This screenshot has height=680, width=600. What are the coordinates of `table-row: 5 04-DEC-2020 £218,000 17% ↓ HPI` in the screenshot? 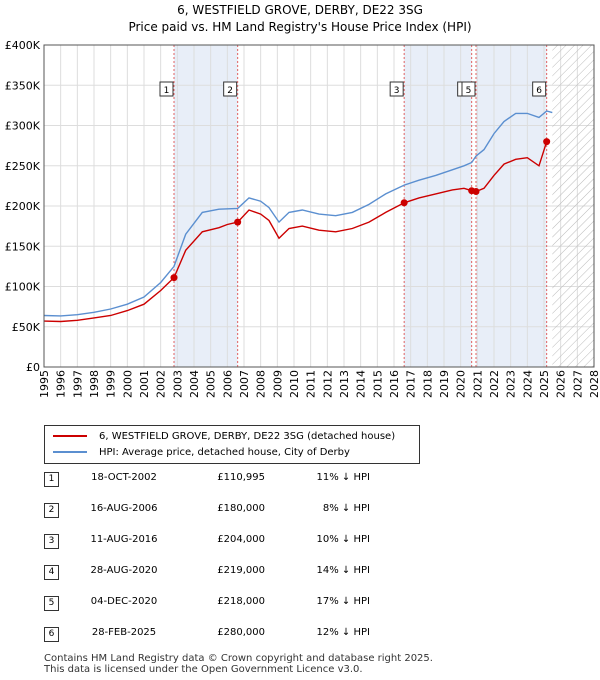 It's located at (300, 604).